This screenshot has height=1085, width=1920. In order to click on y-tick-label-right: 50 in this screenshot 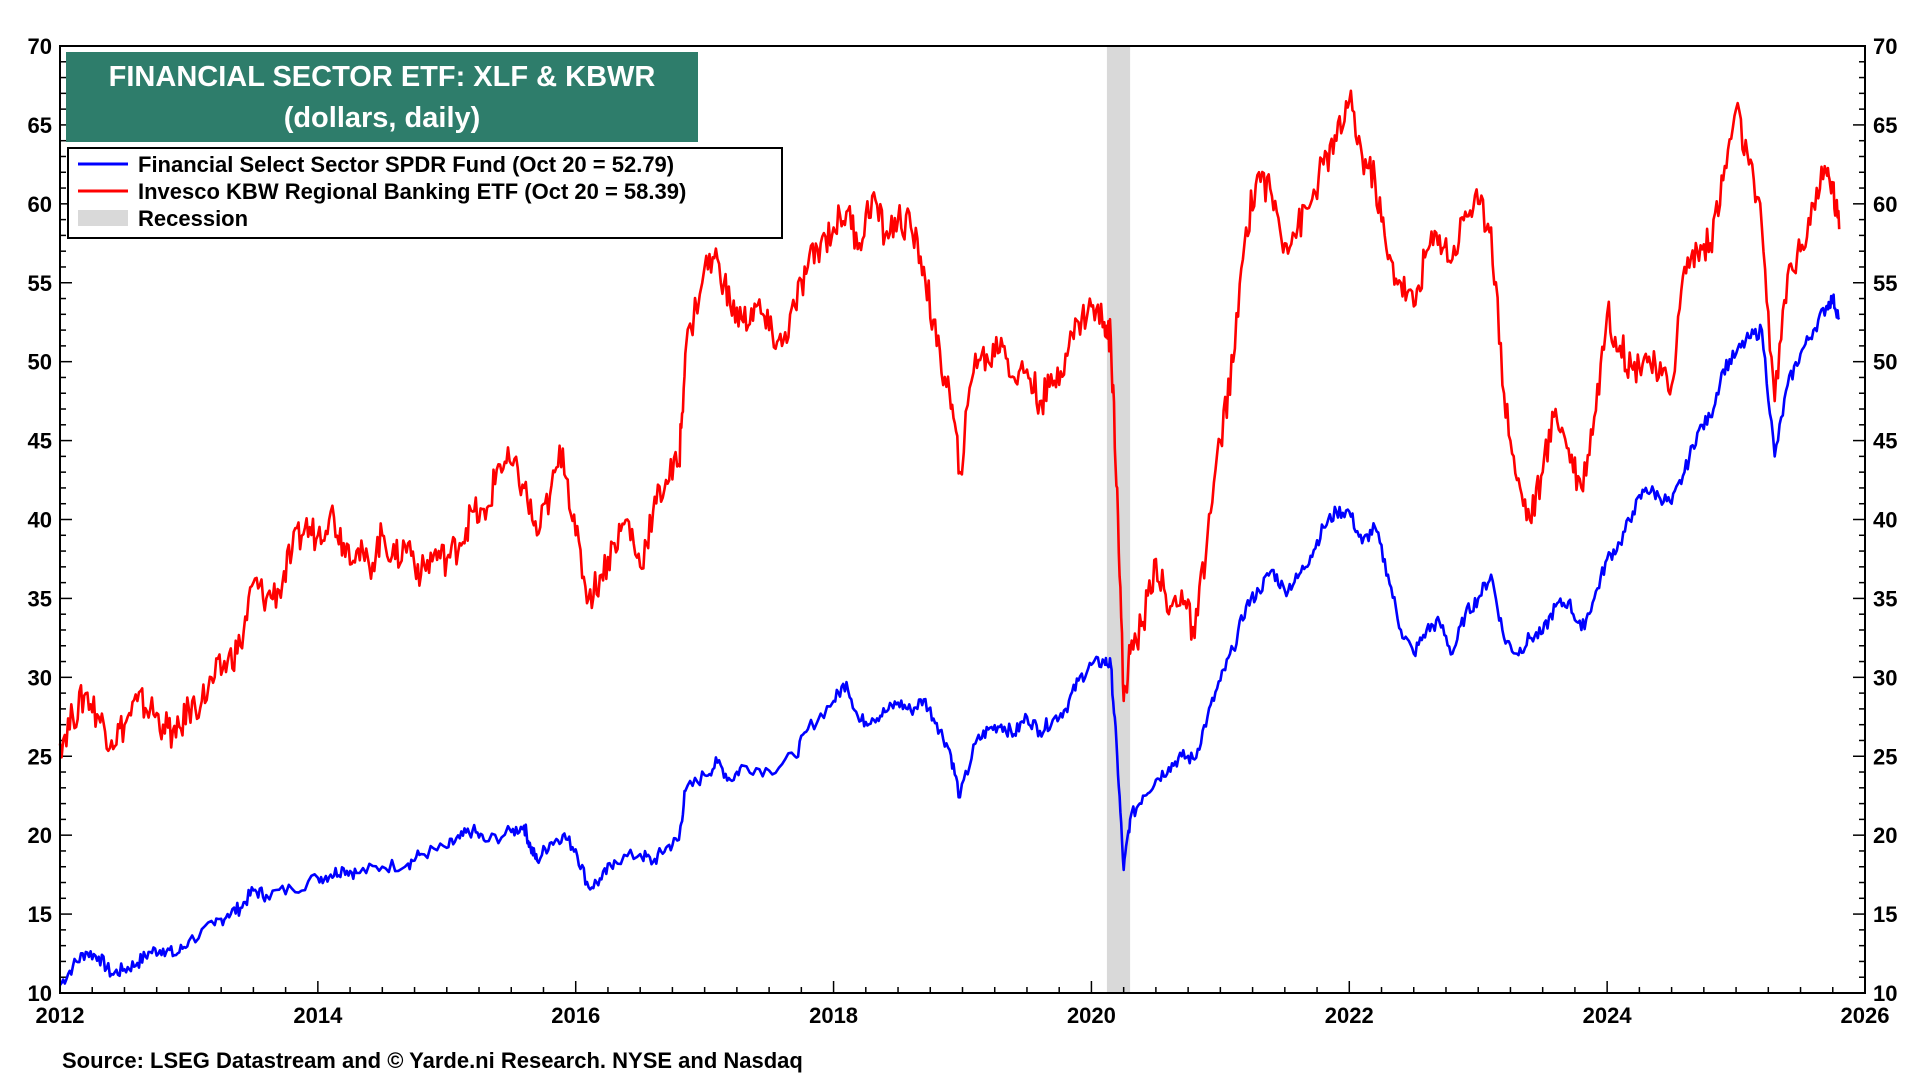, I will do `click(1885, 362)`.